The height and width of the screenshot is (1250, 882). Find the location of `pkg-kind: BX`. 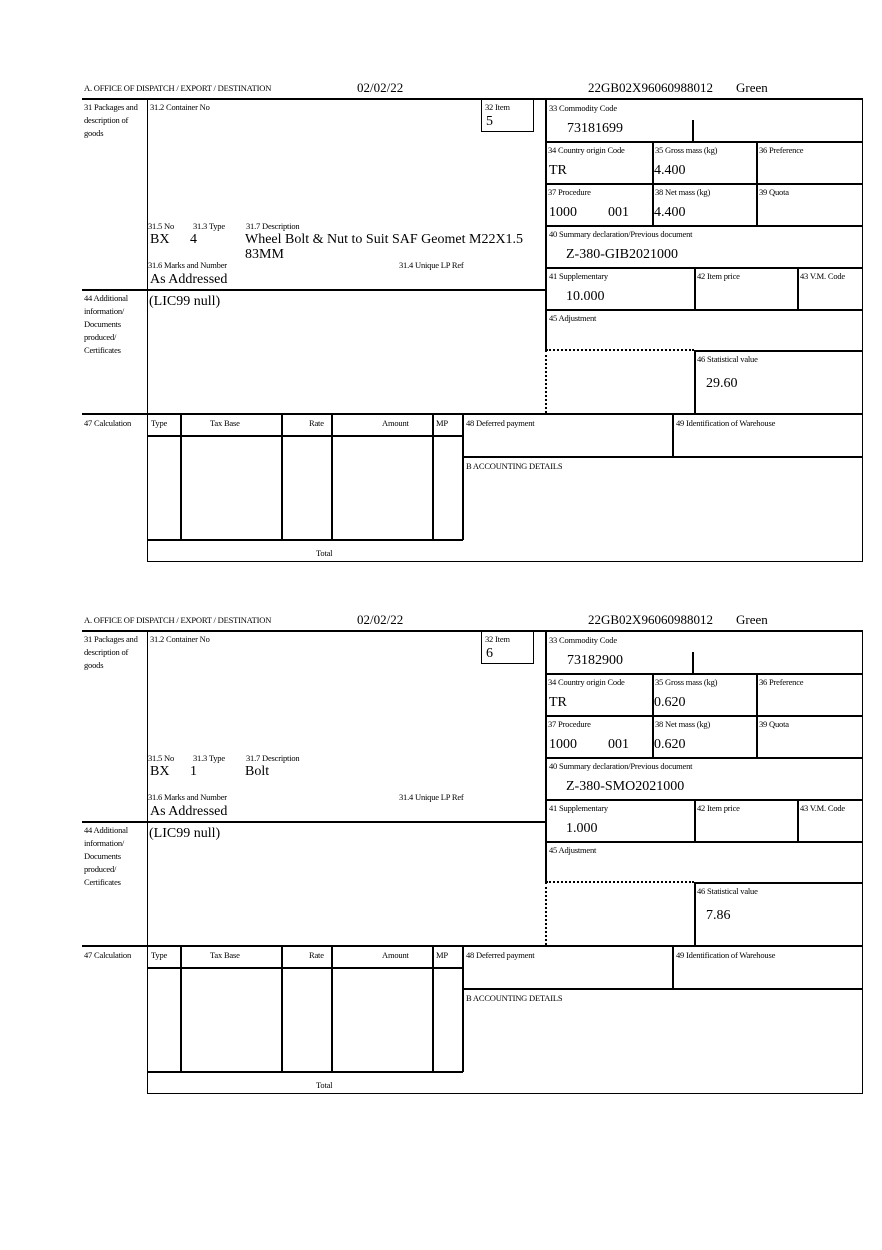

pkg-kind: BX is located at coordinates (160, 771).